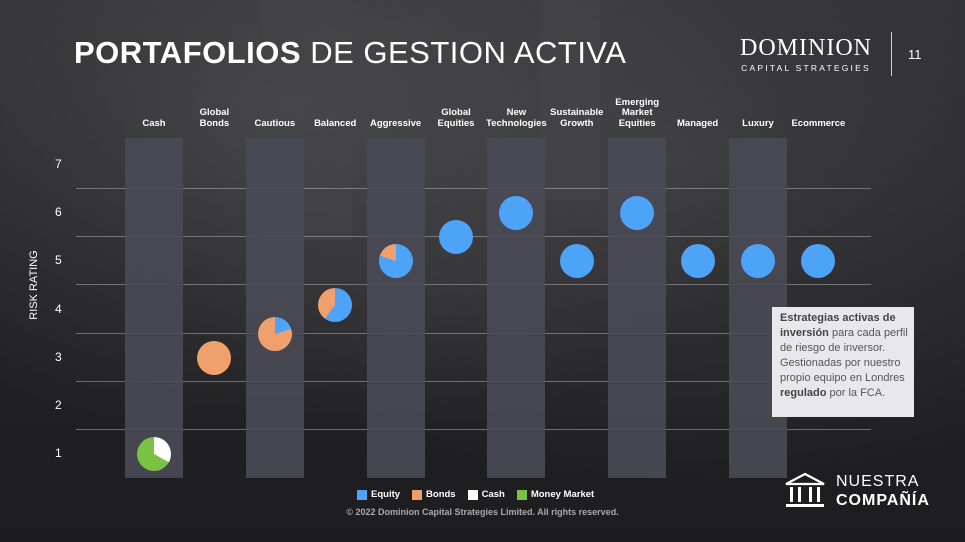 This screenshot has width=965, height=542. What do you see at coordinates (637, 112) in the screenshot?
I see `category-label: Emerging Market Equities` at bounding box center [637, 112].